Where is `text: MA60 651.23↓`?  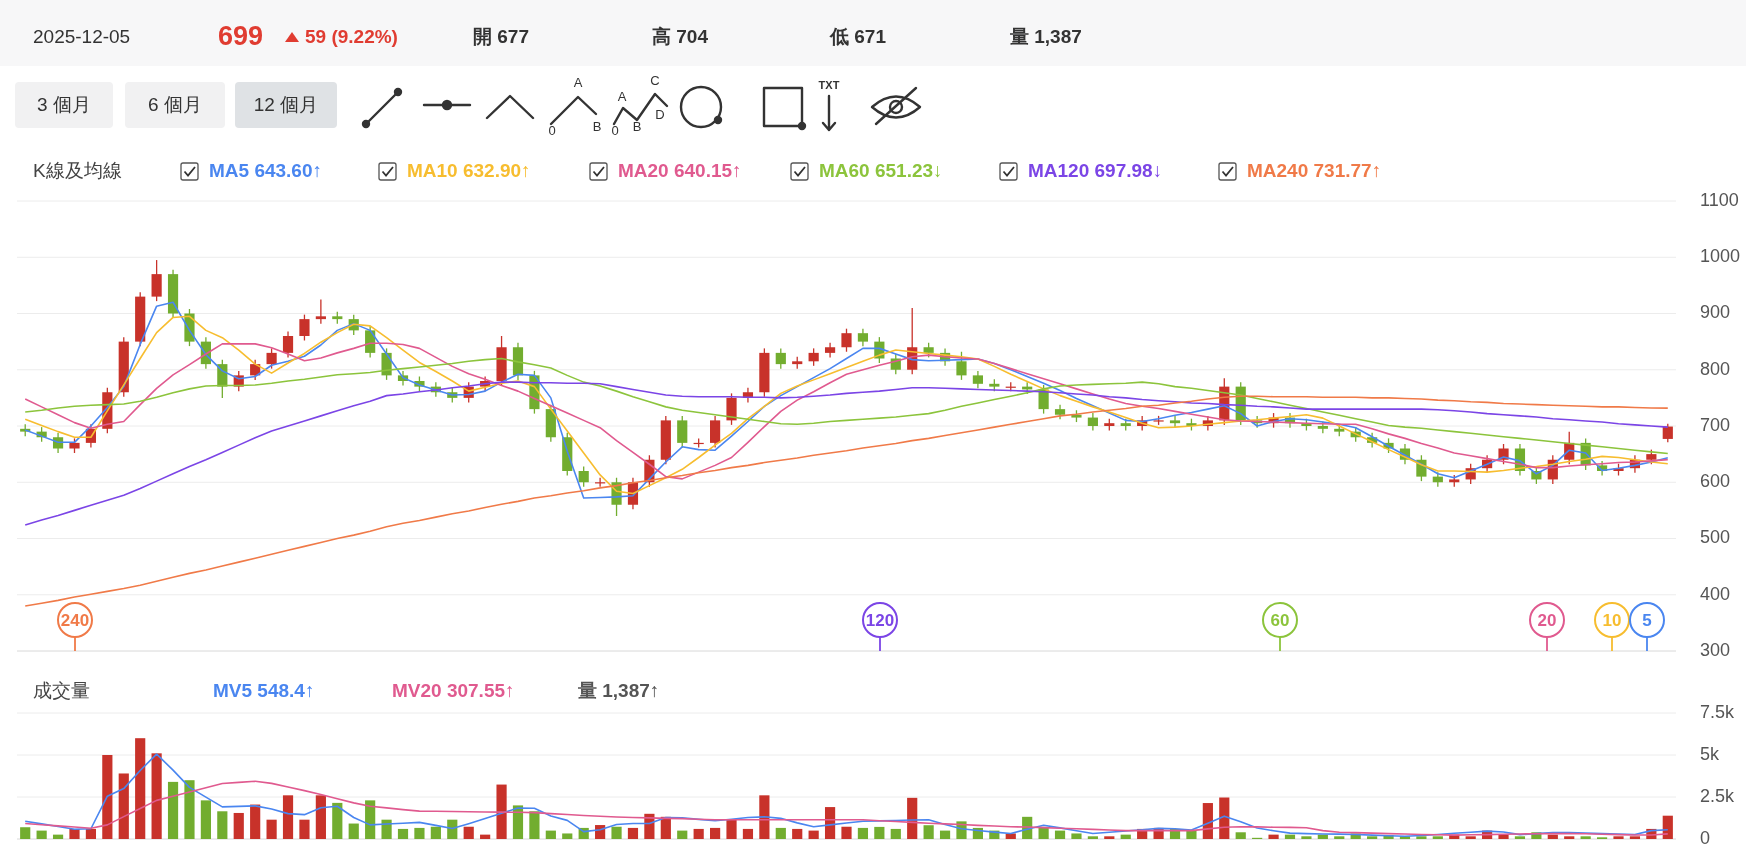 text: MA60 651.23↓ is located at coordinates (881, 171).